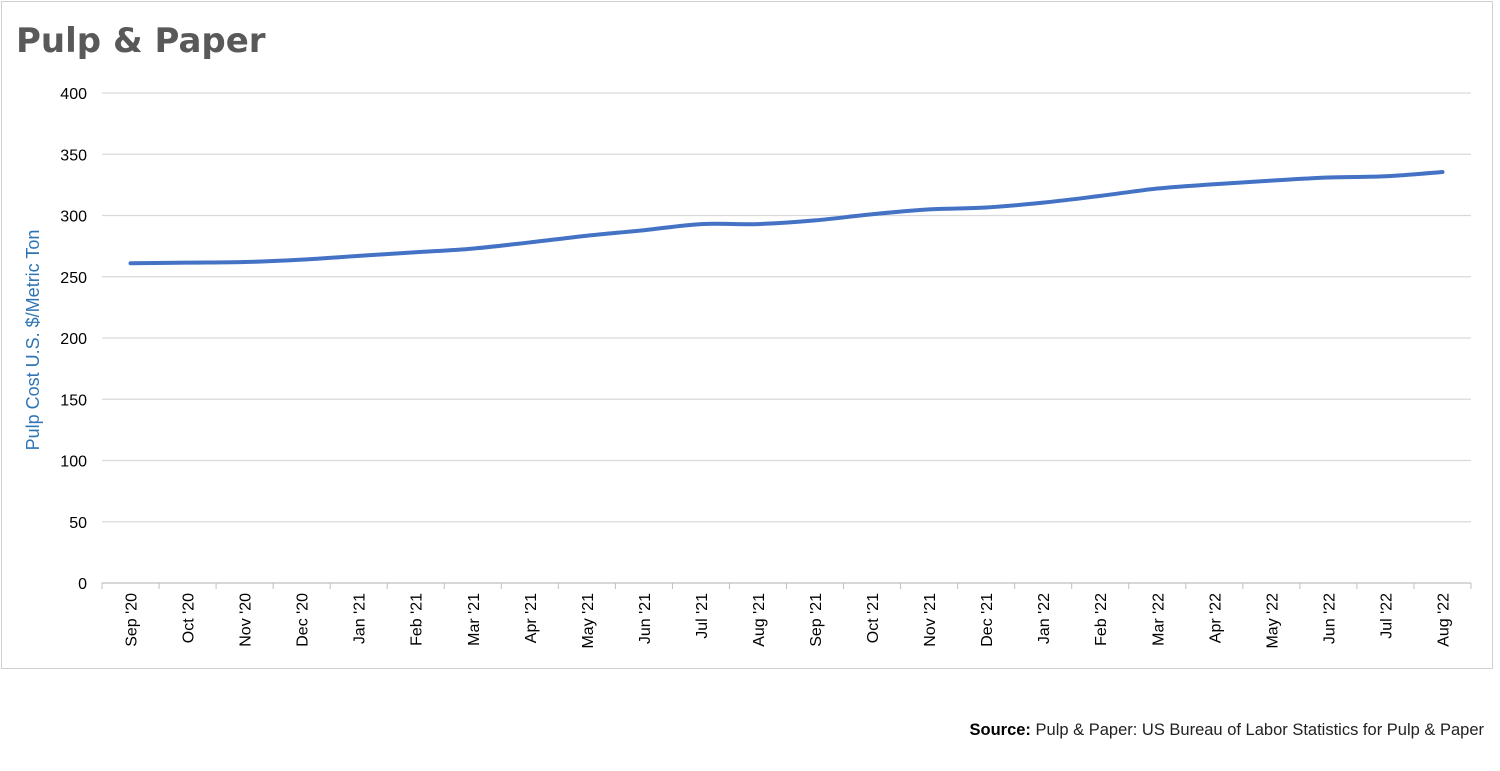 The image size is (1500, 771). I want to click on x-tick-label: Apr '21, so click(531, 618).